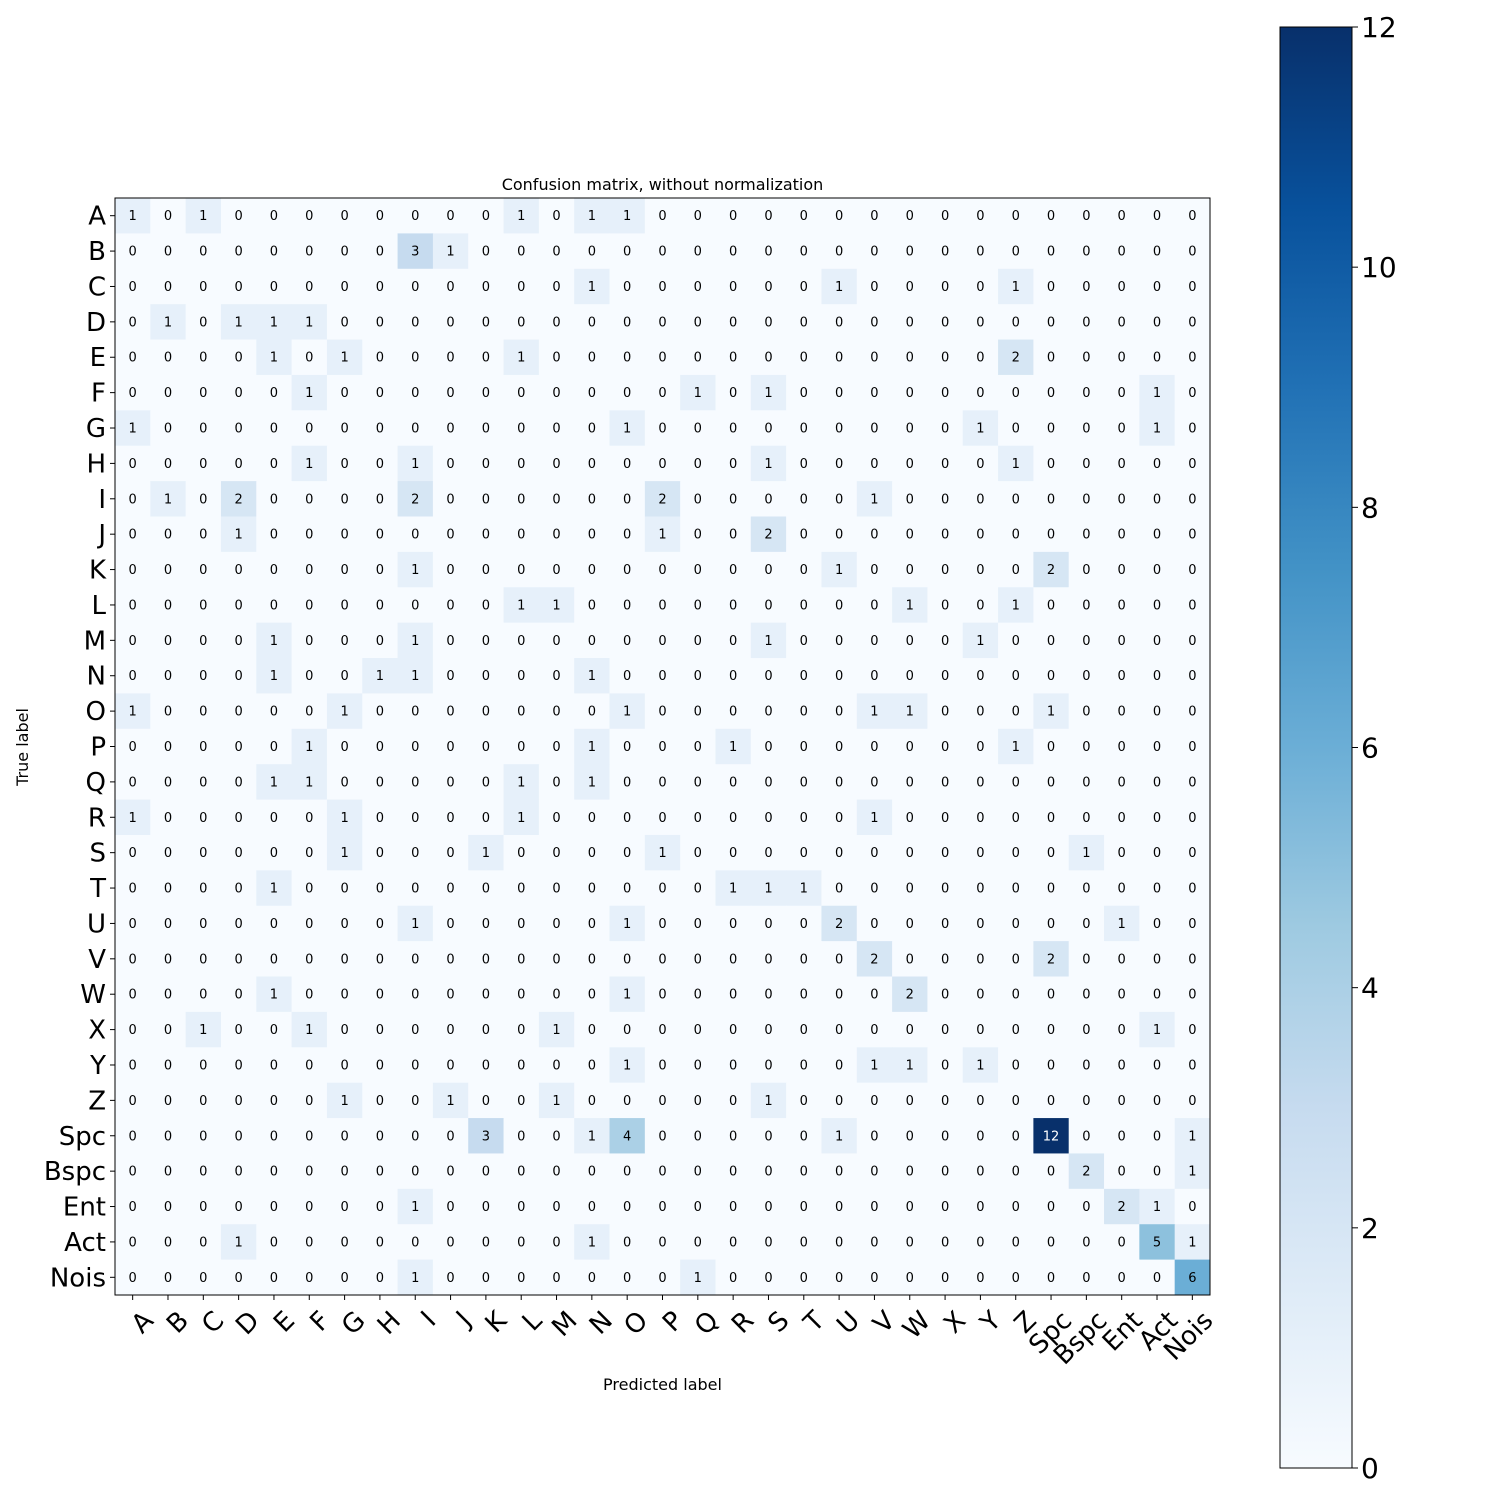 This screenshot has width=1500, height=1500. Describe the element at coordinates (97, 1066) in the screenshot. I see `y-tick-label: Y` at that location.